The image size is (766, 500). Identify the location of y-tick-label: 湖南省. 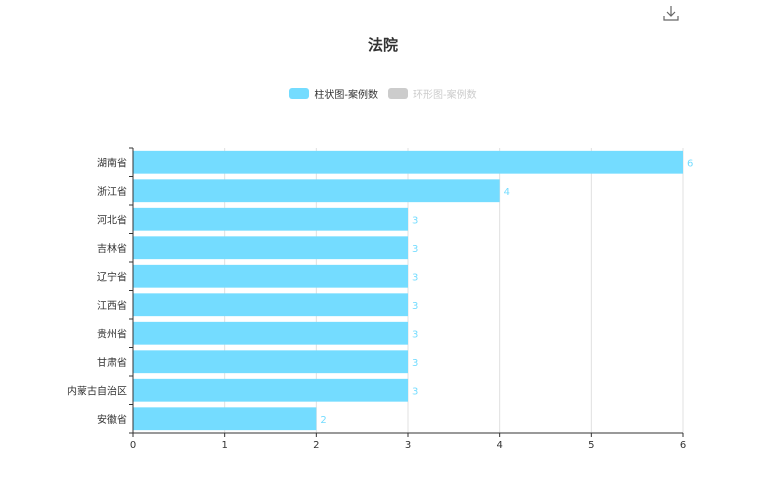
(112, 162).